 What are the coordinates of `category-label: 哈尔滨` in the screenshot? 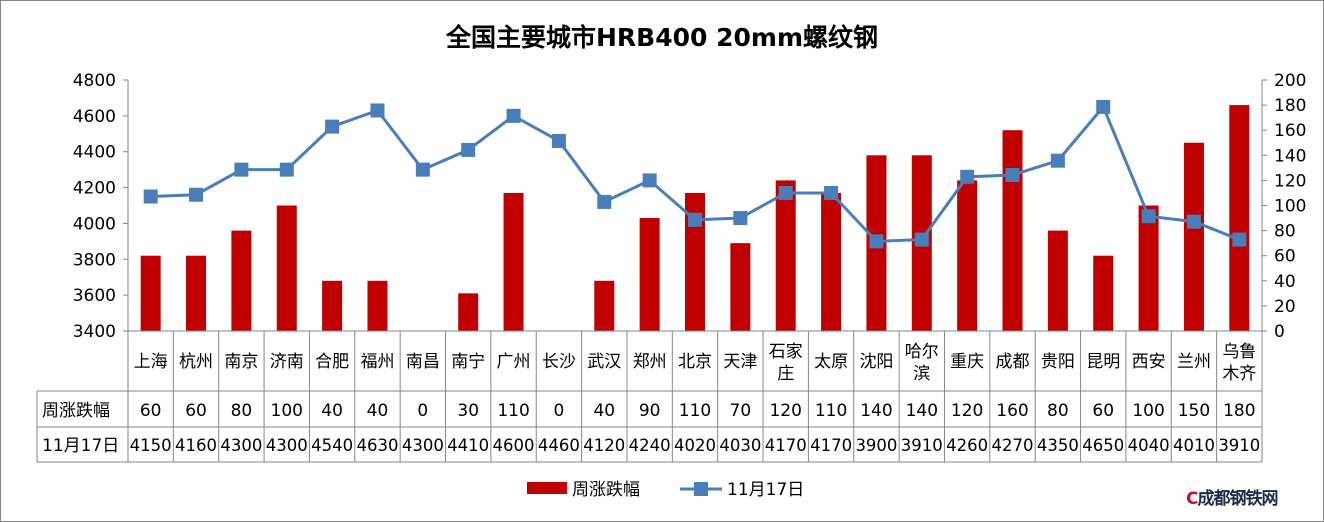 It's located at (922, 363).